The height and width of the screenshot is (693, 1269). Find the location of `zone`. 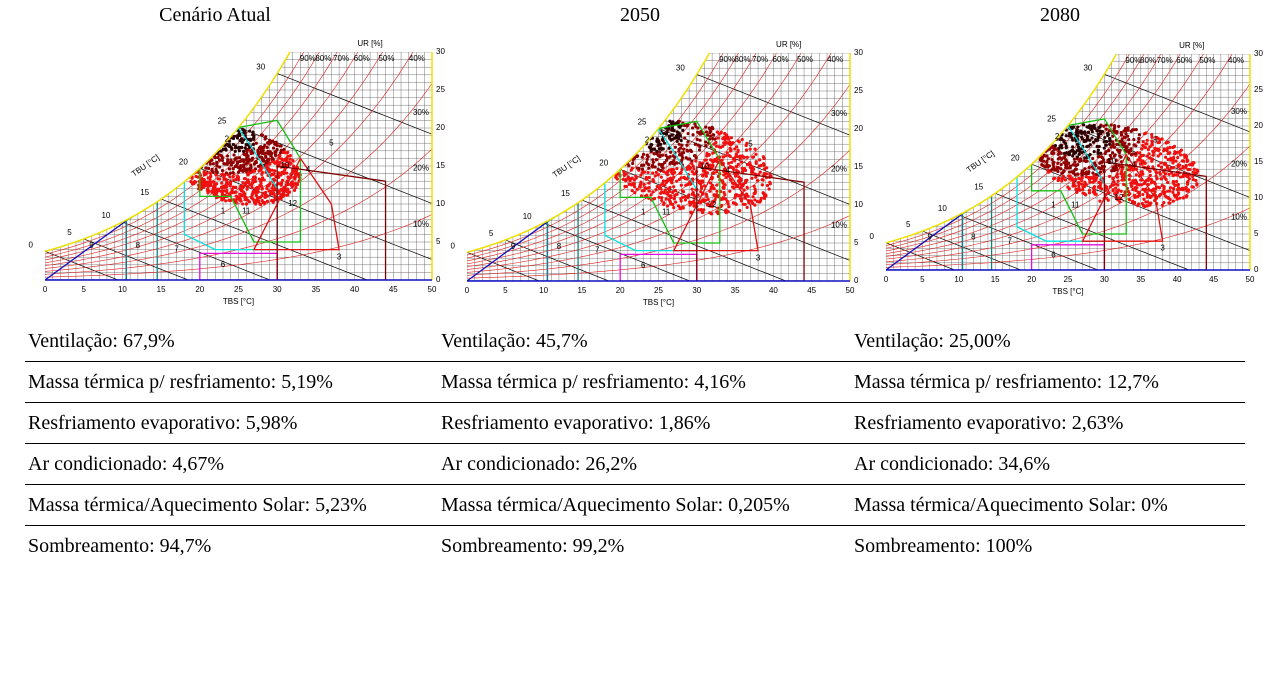

zone is located at coordinates (296, 204).